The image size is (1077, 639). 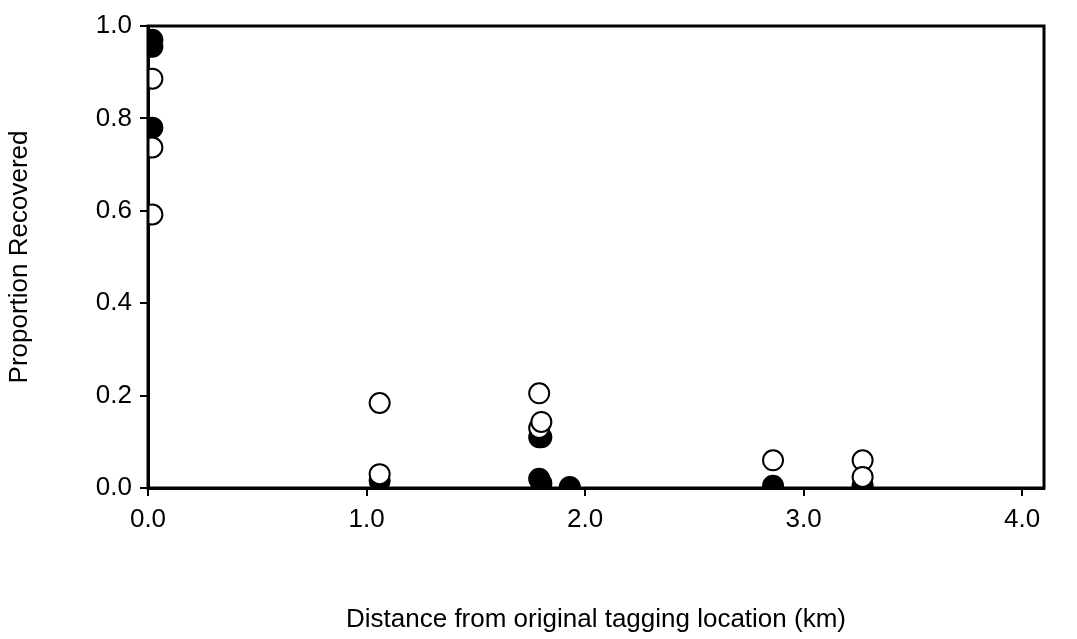 What do you see at coordinates (585, 517) in the screenshot?
I see `x-tick-label: 2.0` at bounding box center [585, 517].